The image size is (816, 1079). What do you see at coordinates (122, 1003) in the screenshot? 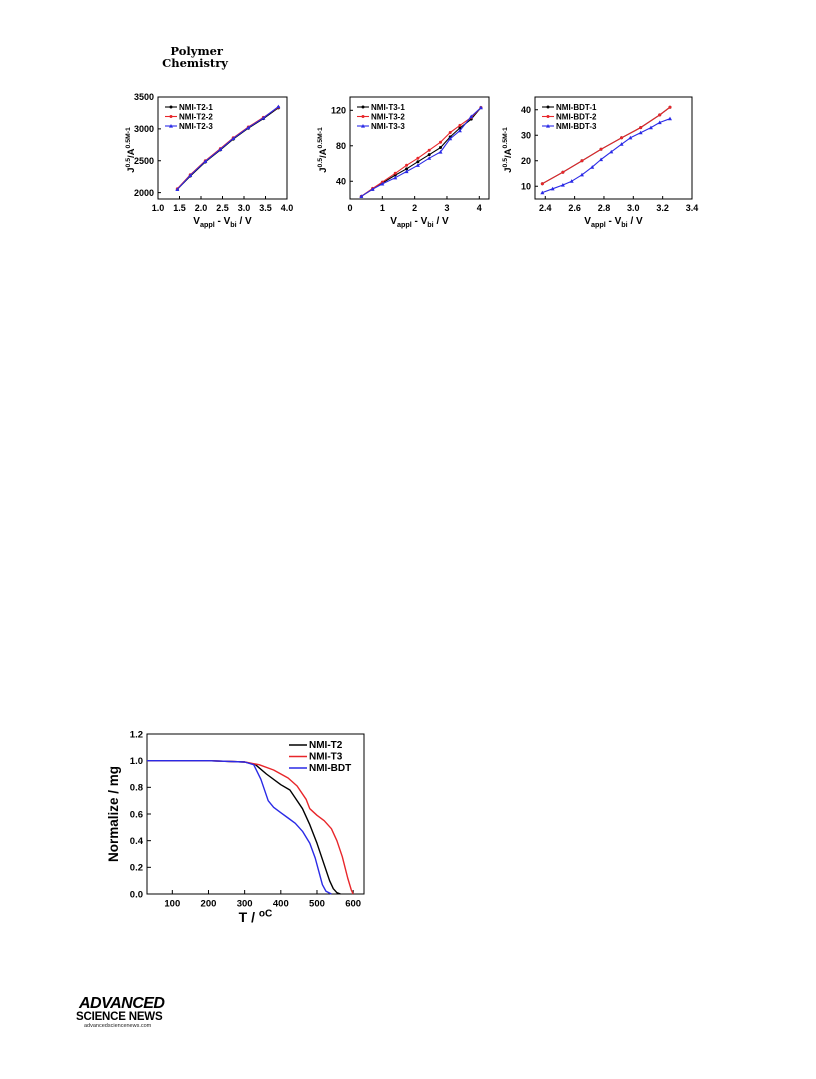
I see `logo-line1: ADVANCED` at bounding box center [122, 1003].